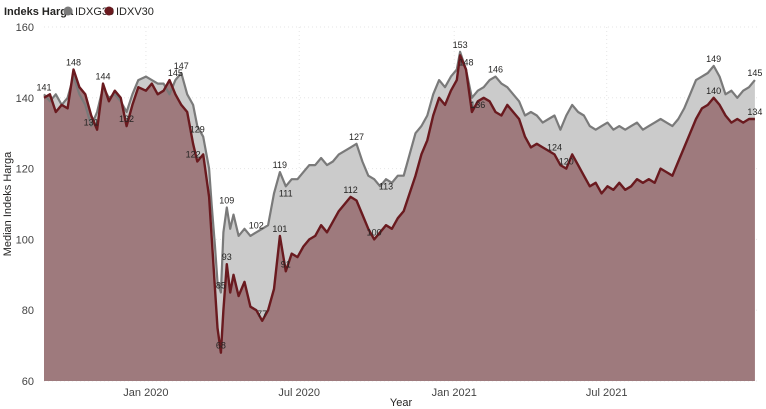 This screenshot has width=766, height=409. What do you see at coordinates (109, 11) in the screenshot?
I see `legend-marker-idxv30` at bounding box center [109, 11].